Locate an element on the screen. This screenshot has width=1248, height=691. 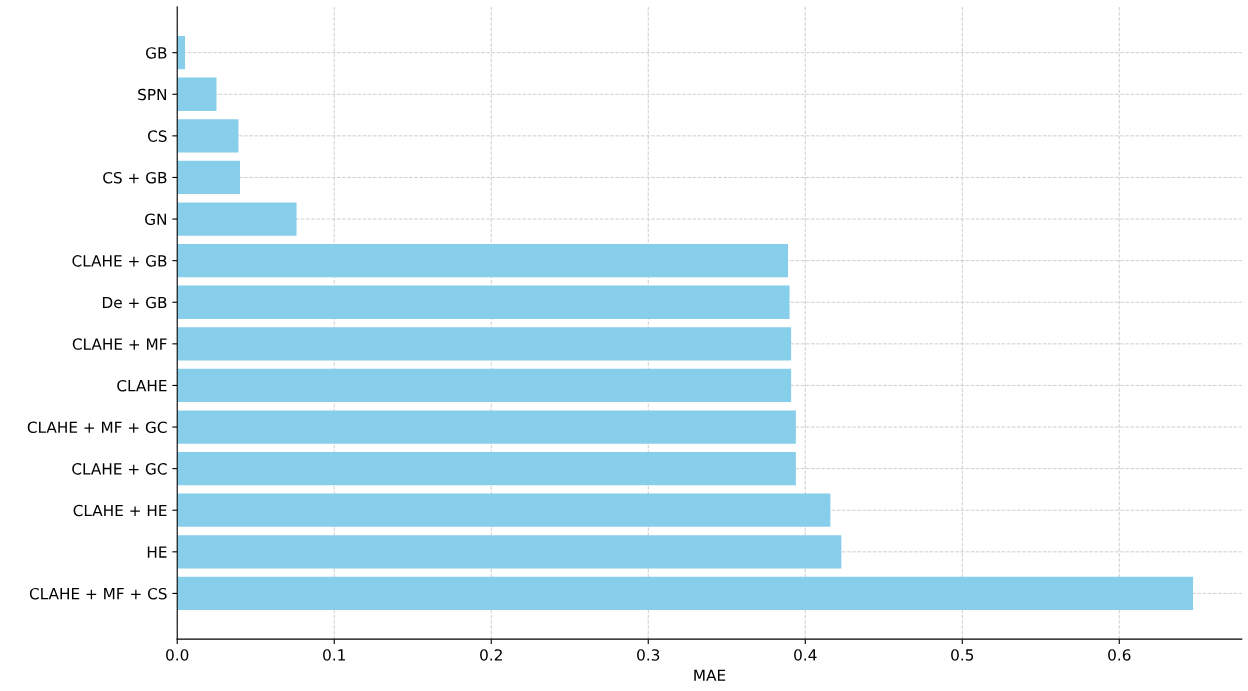
y-tick-label: CLAHE + MF + GC is located at coordinates (97, 427).